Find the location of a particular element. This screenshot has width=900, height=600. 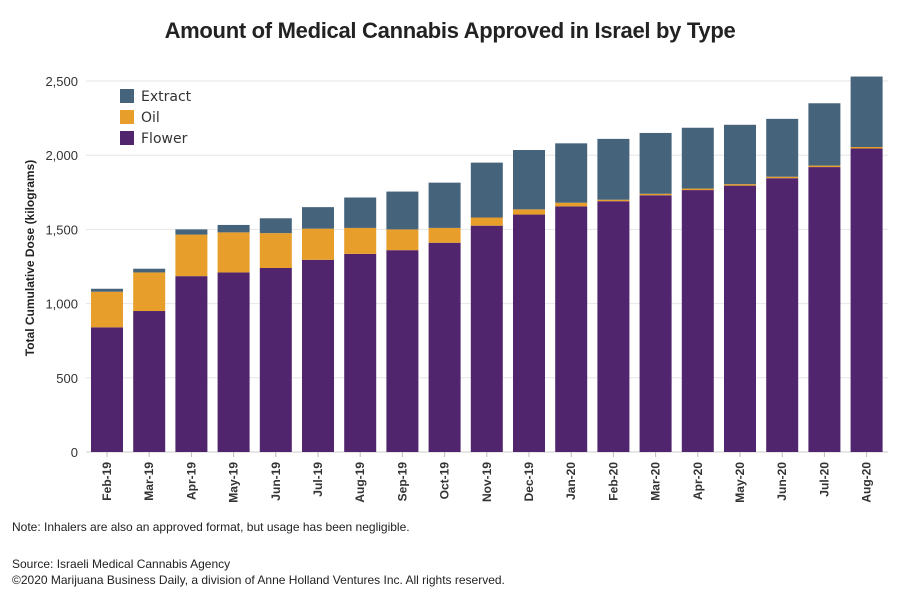

legend-label-flower: Flower is located at coordinates (164, 139).